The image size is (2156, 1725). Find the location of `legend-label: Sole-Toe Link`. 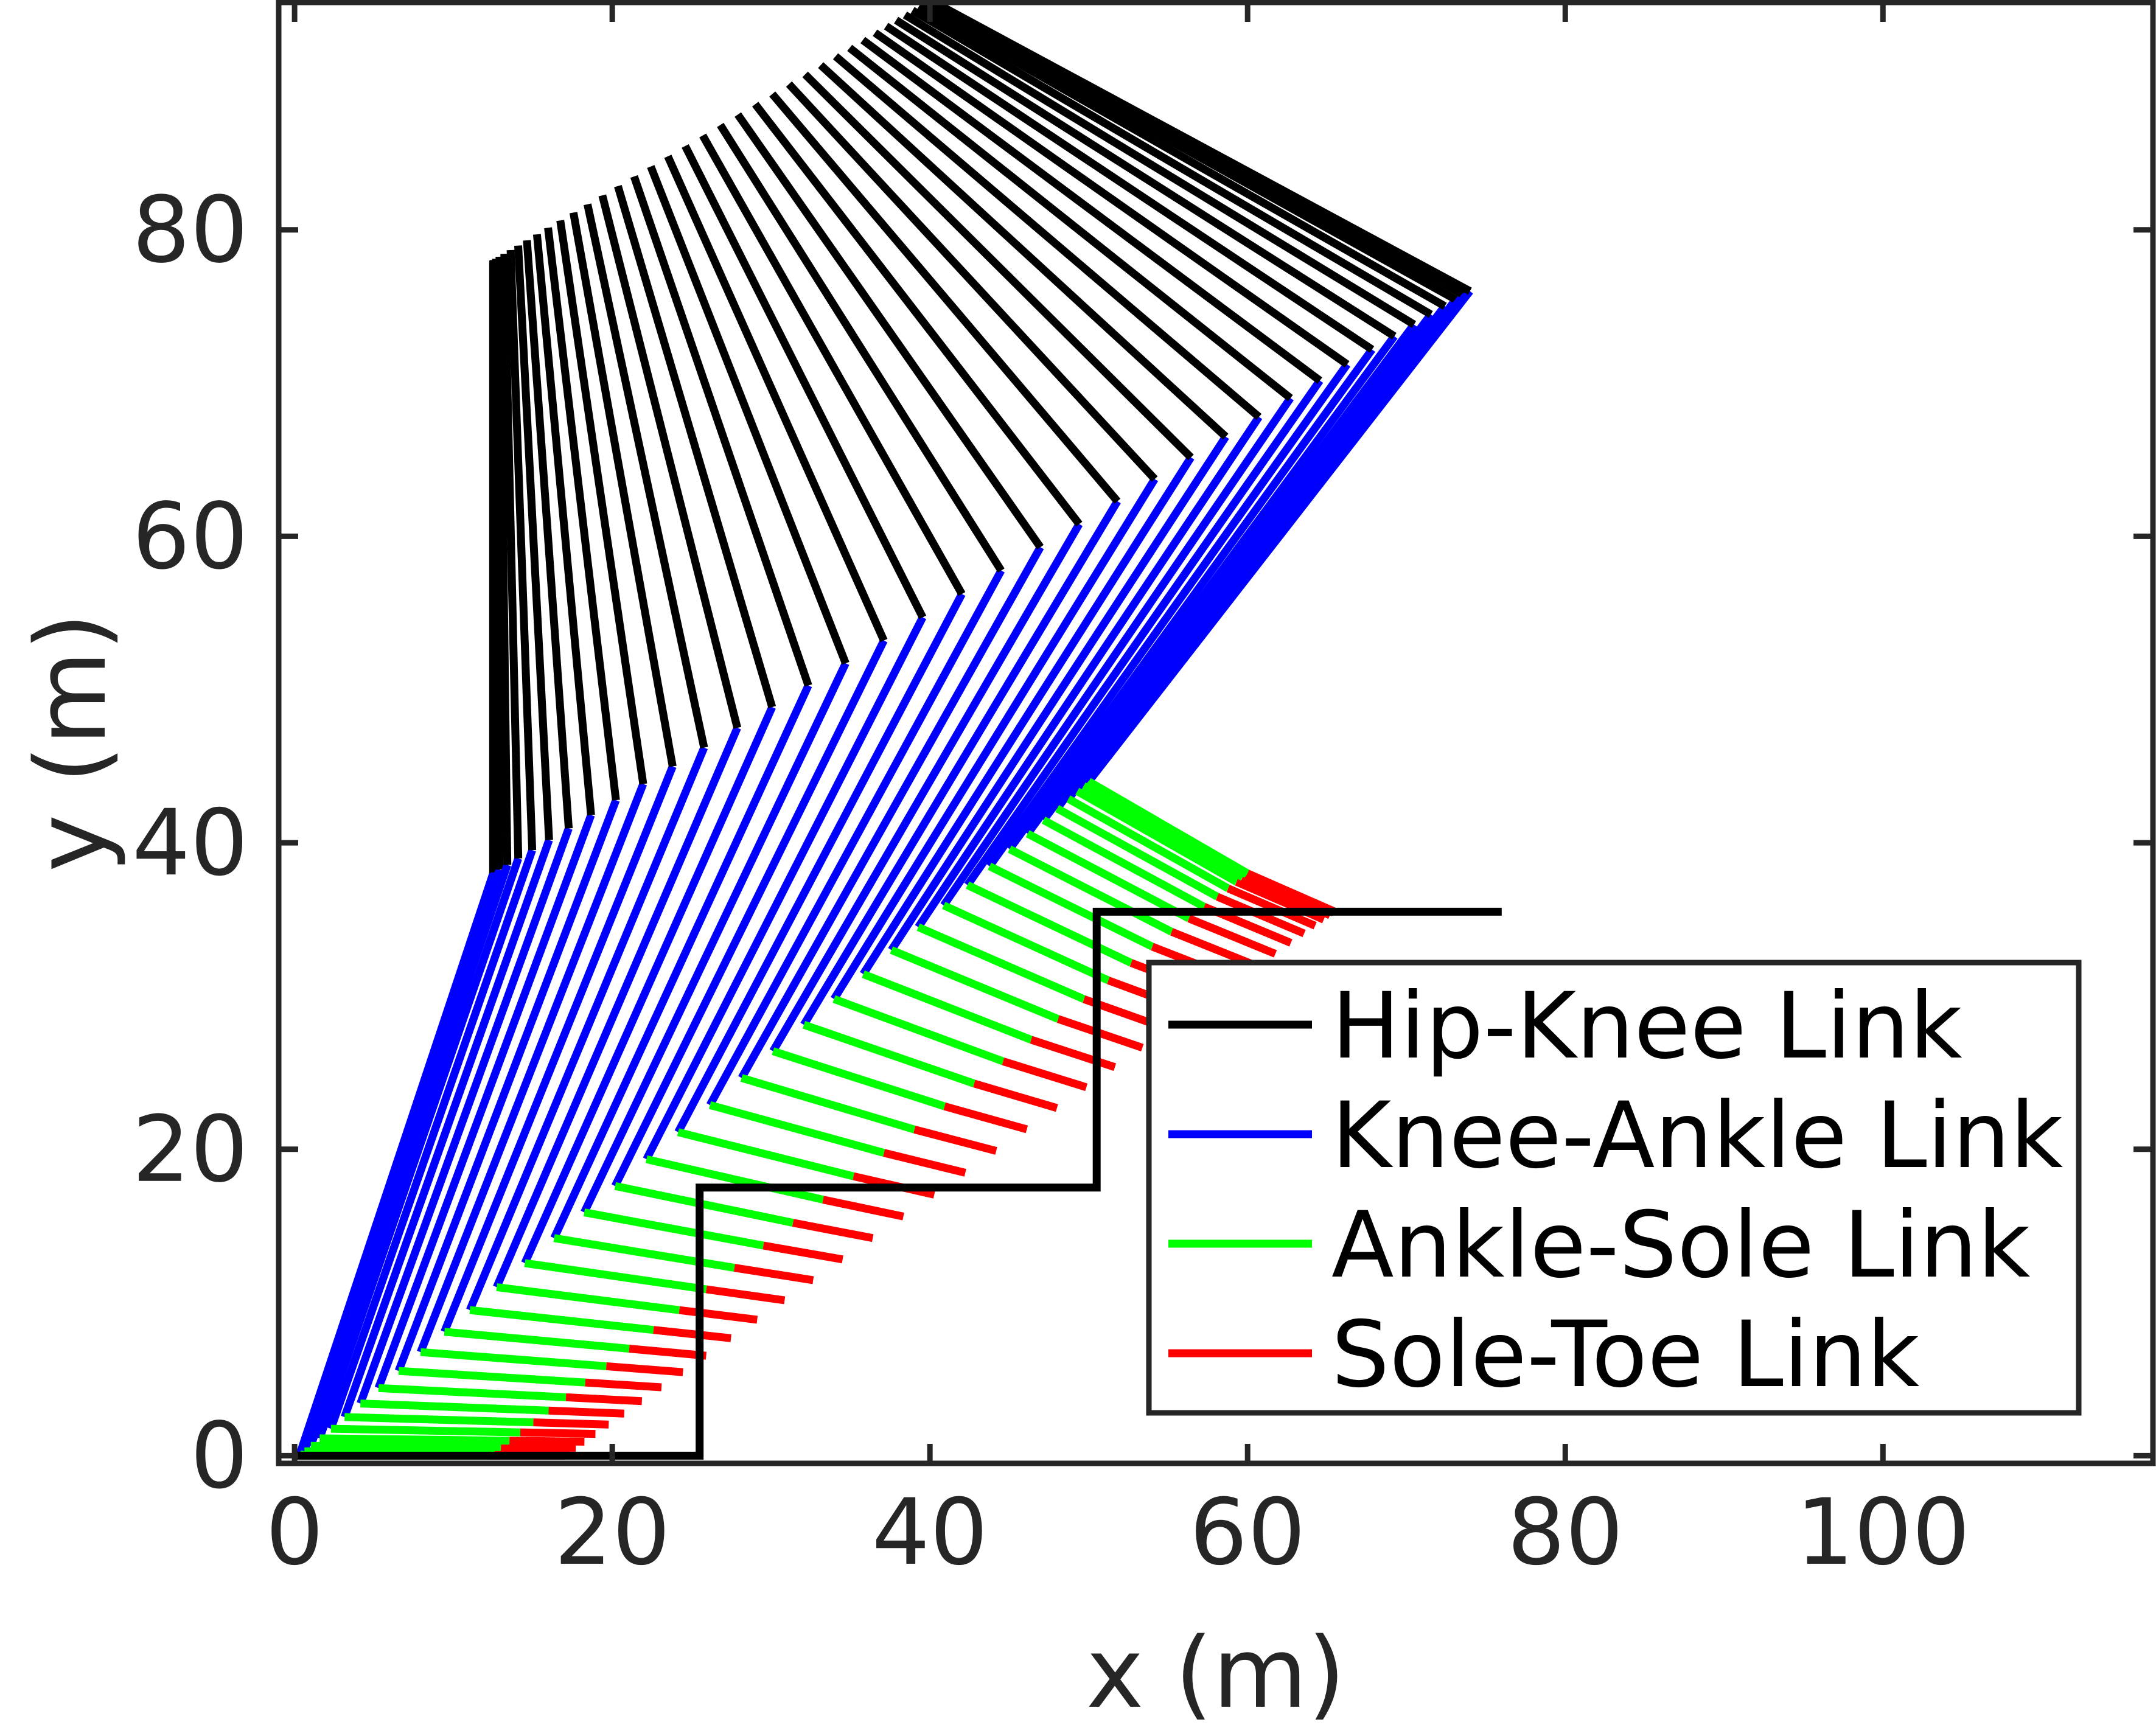

legend-label: Sole-Toe Link is located at coordinates (1625, 1355).